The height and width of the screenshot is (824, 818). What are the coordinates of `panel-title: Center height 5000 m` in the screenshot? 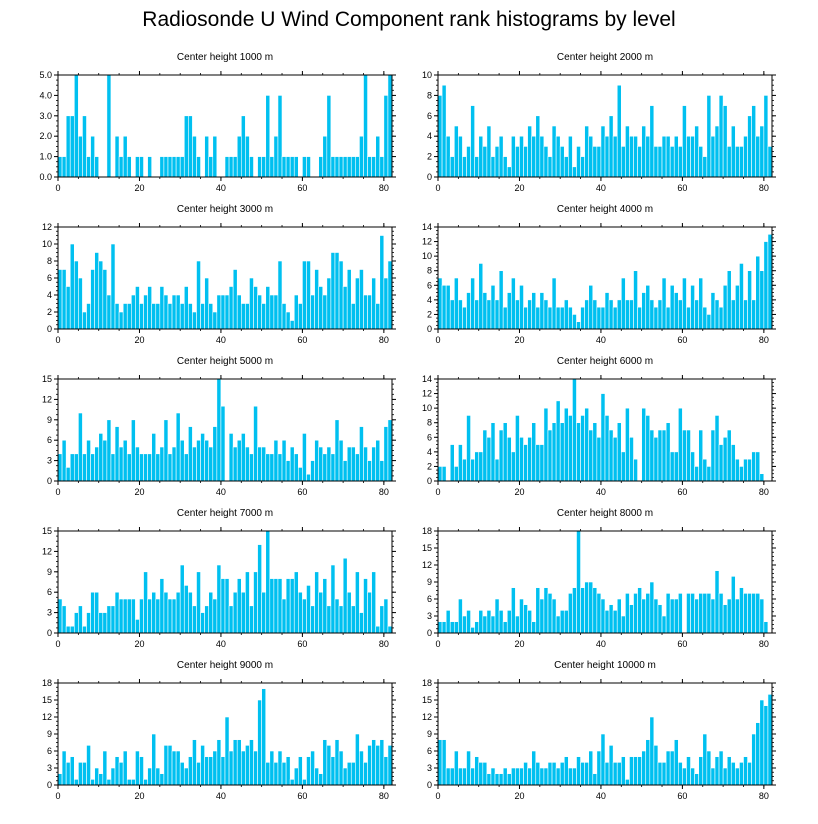 It's located at (225, 361).